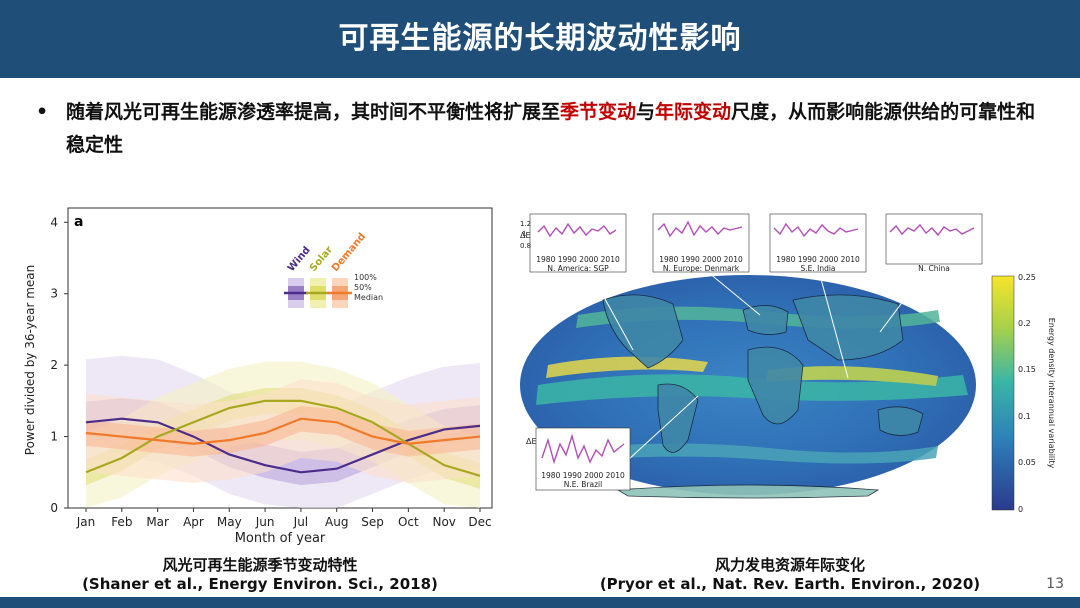 The image size is (1080, 608). Describe the element at coordinates (1024, 323) in the screenshot. I see `colorbar-tick: 0.2` at that location.